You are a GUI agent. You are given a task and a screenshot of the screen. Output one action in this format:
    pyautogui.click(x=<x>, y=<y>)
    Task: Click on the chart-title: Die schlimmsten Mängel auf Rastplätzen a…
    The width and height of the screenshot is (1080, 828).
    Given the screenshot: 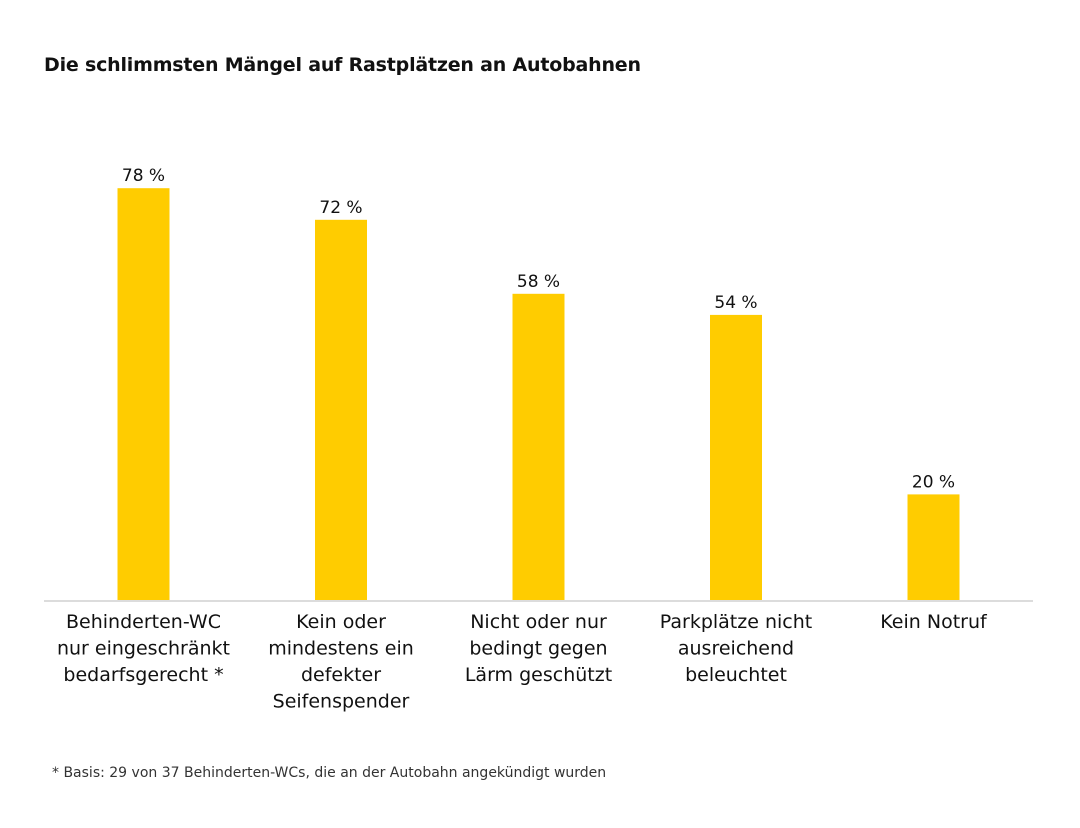 What is the action you would take?
    pyautogui.click(x=342, y=65)
    